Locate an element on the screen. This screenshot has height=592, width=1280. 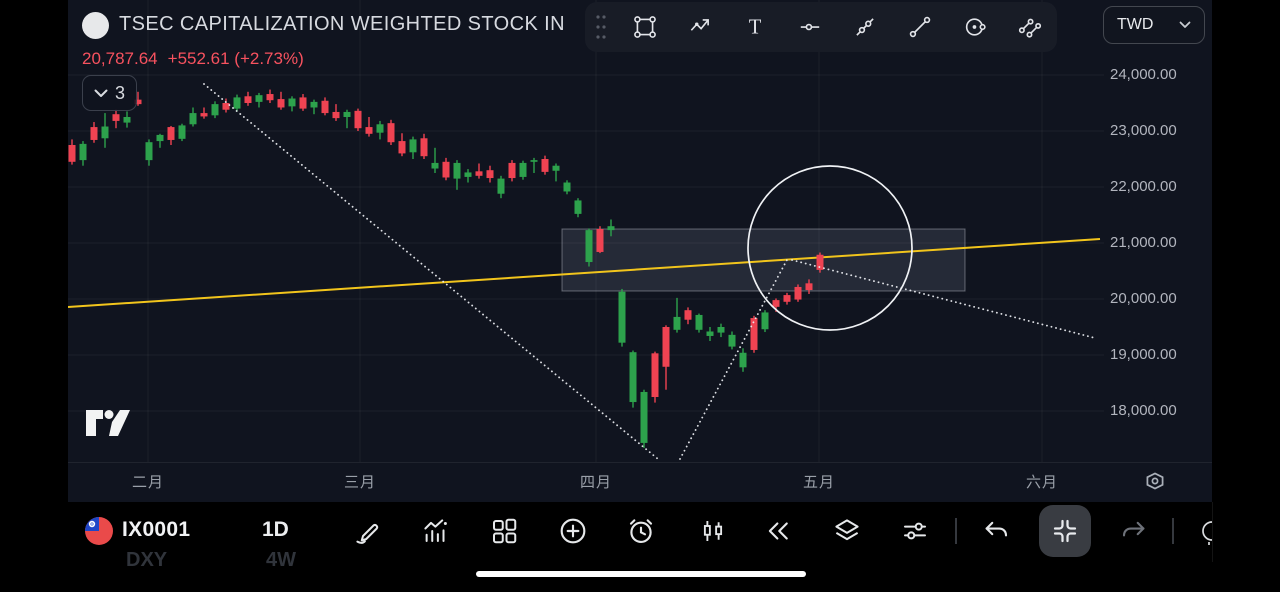
circle-drawing is located at coordinates (830, 248).